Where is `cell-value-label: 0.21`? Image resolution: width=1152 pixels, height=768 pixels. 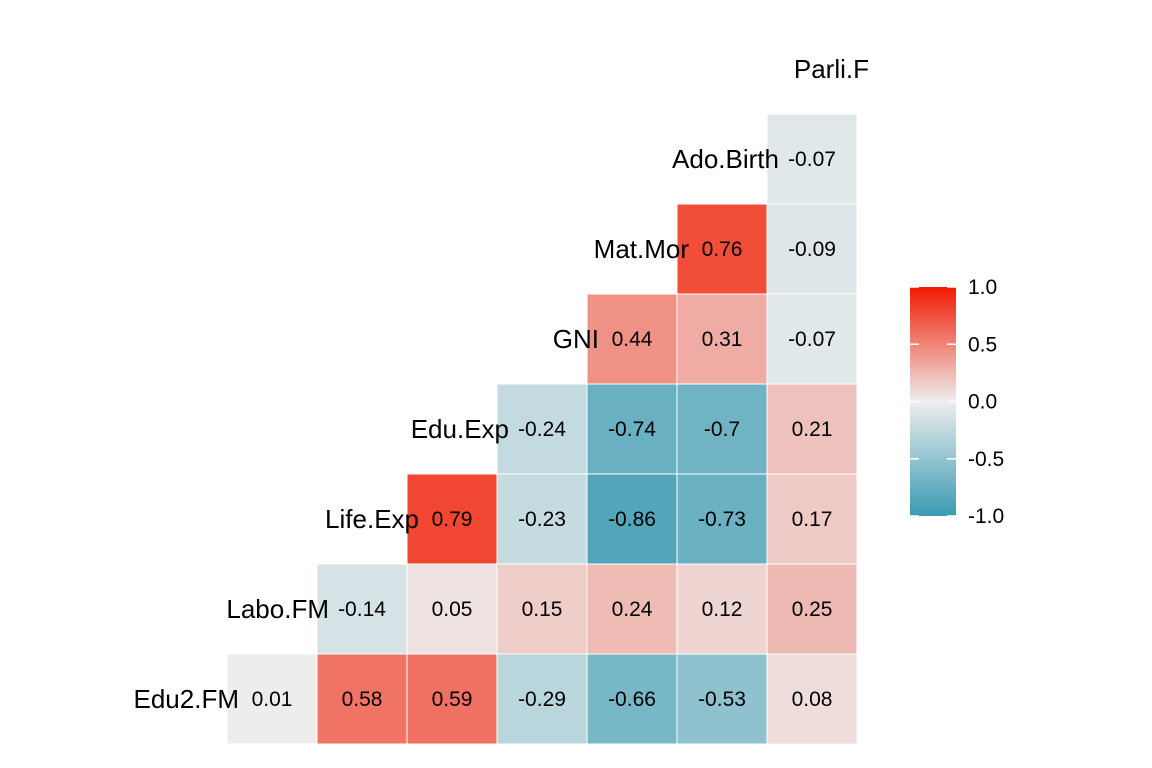
cell-value-label: 0.21 is located at coordinates (812, 429).